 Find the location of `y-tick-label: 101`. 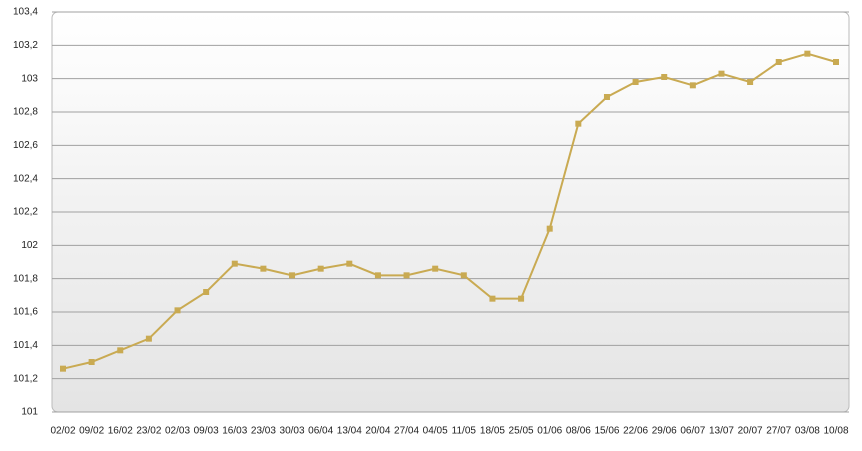

y-tick-label: 101 is located at coordinates (29, 412).